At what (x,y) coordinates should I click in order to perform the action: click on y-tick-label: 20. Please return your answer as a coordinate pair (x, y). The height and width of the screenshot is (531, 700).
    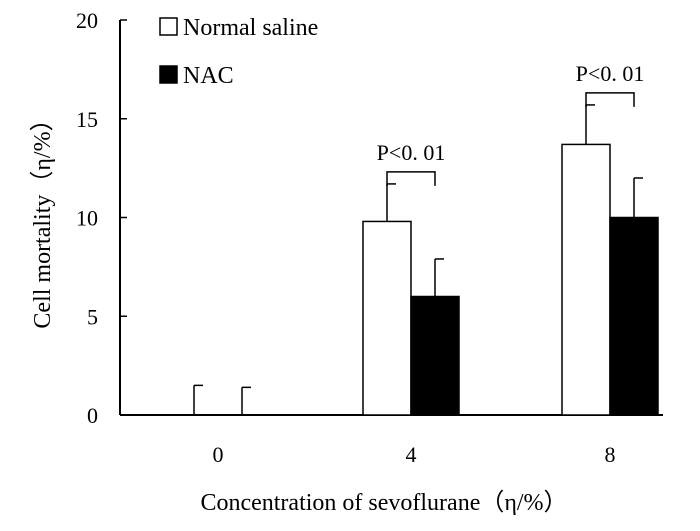
    Looking at the image, I should click on (87, 20).